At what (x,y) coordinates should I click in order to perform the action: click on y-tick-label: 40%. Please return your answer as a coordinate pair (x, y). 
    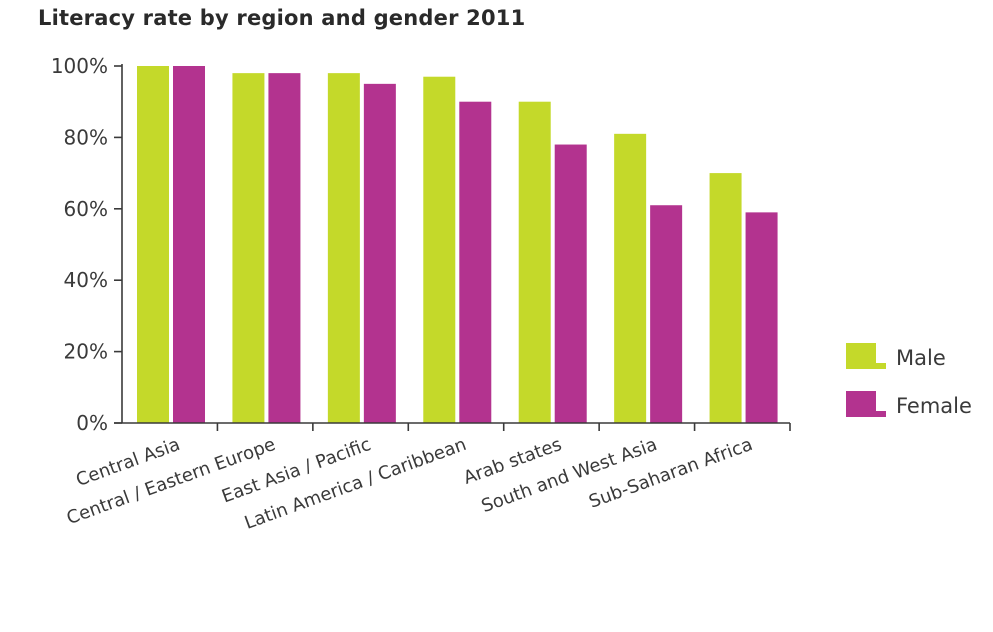
    Looking at the image, I should click on (86, 280).